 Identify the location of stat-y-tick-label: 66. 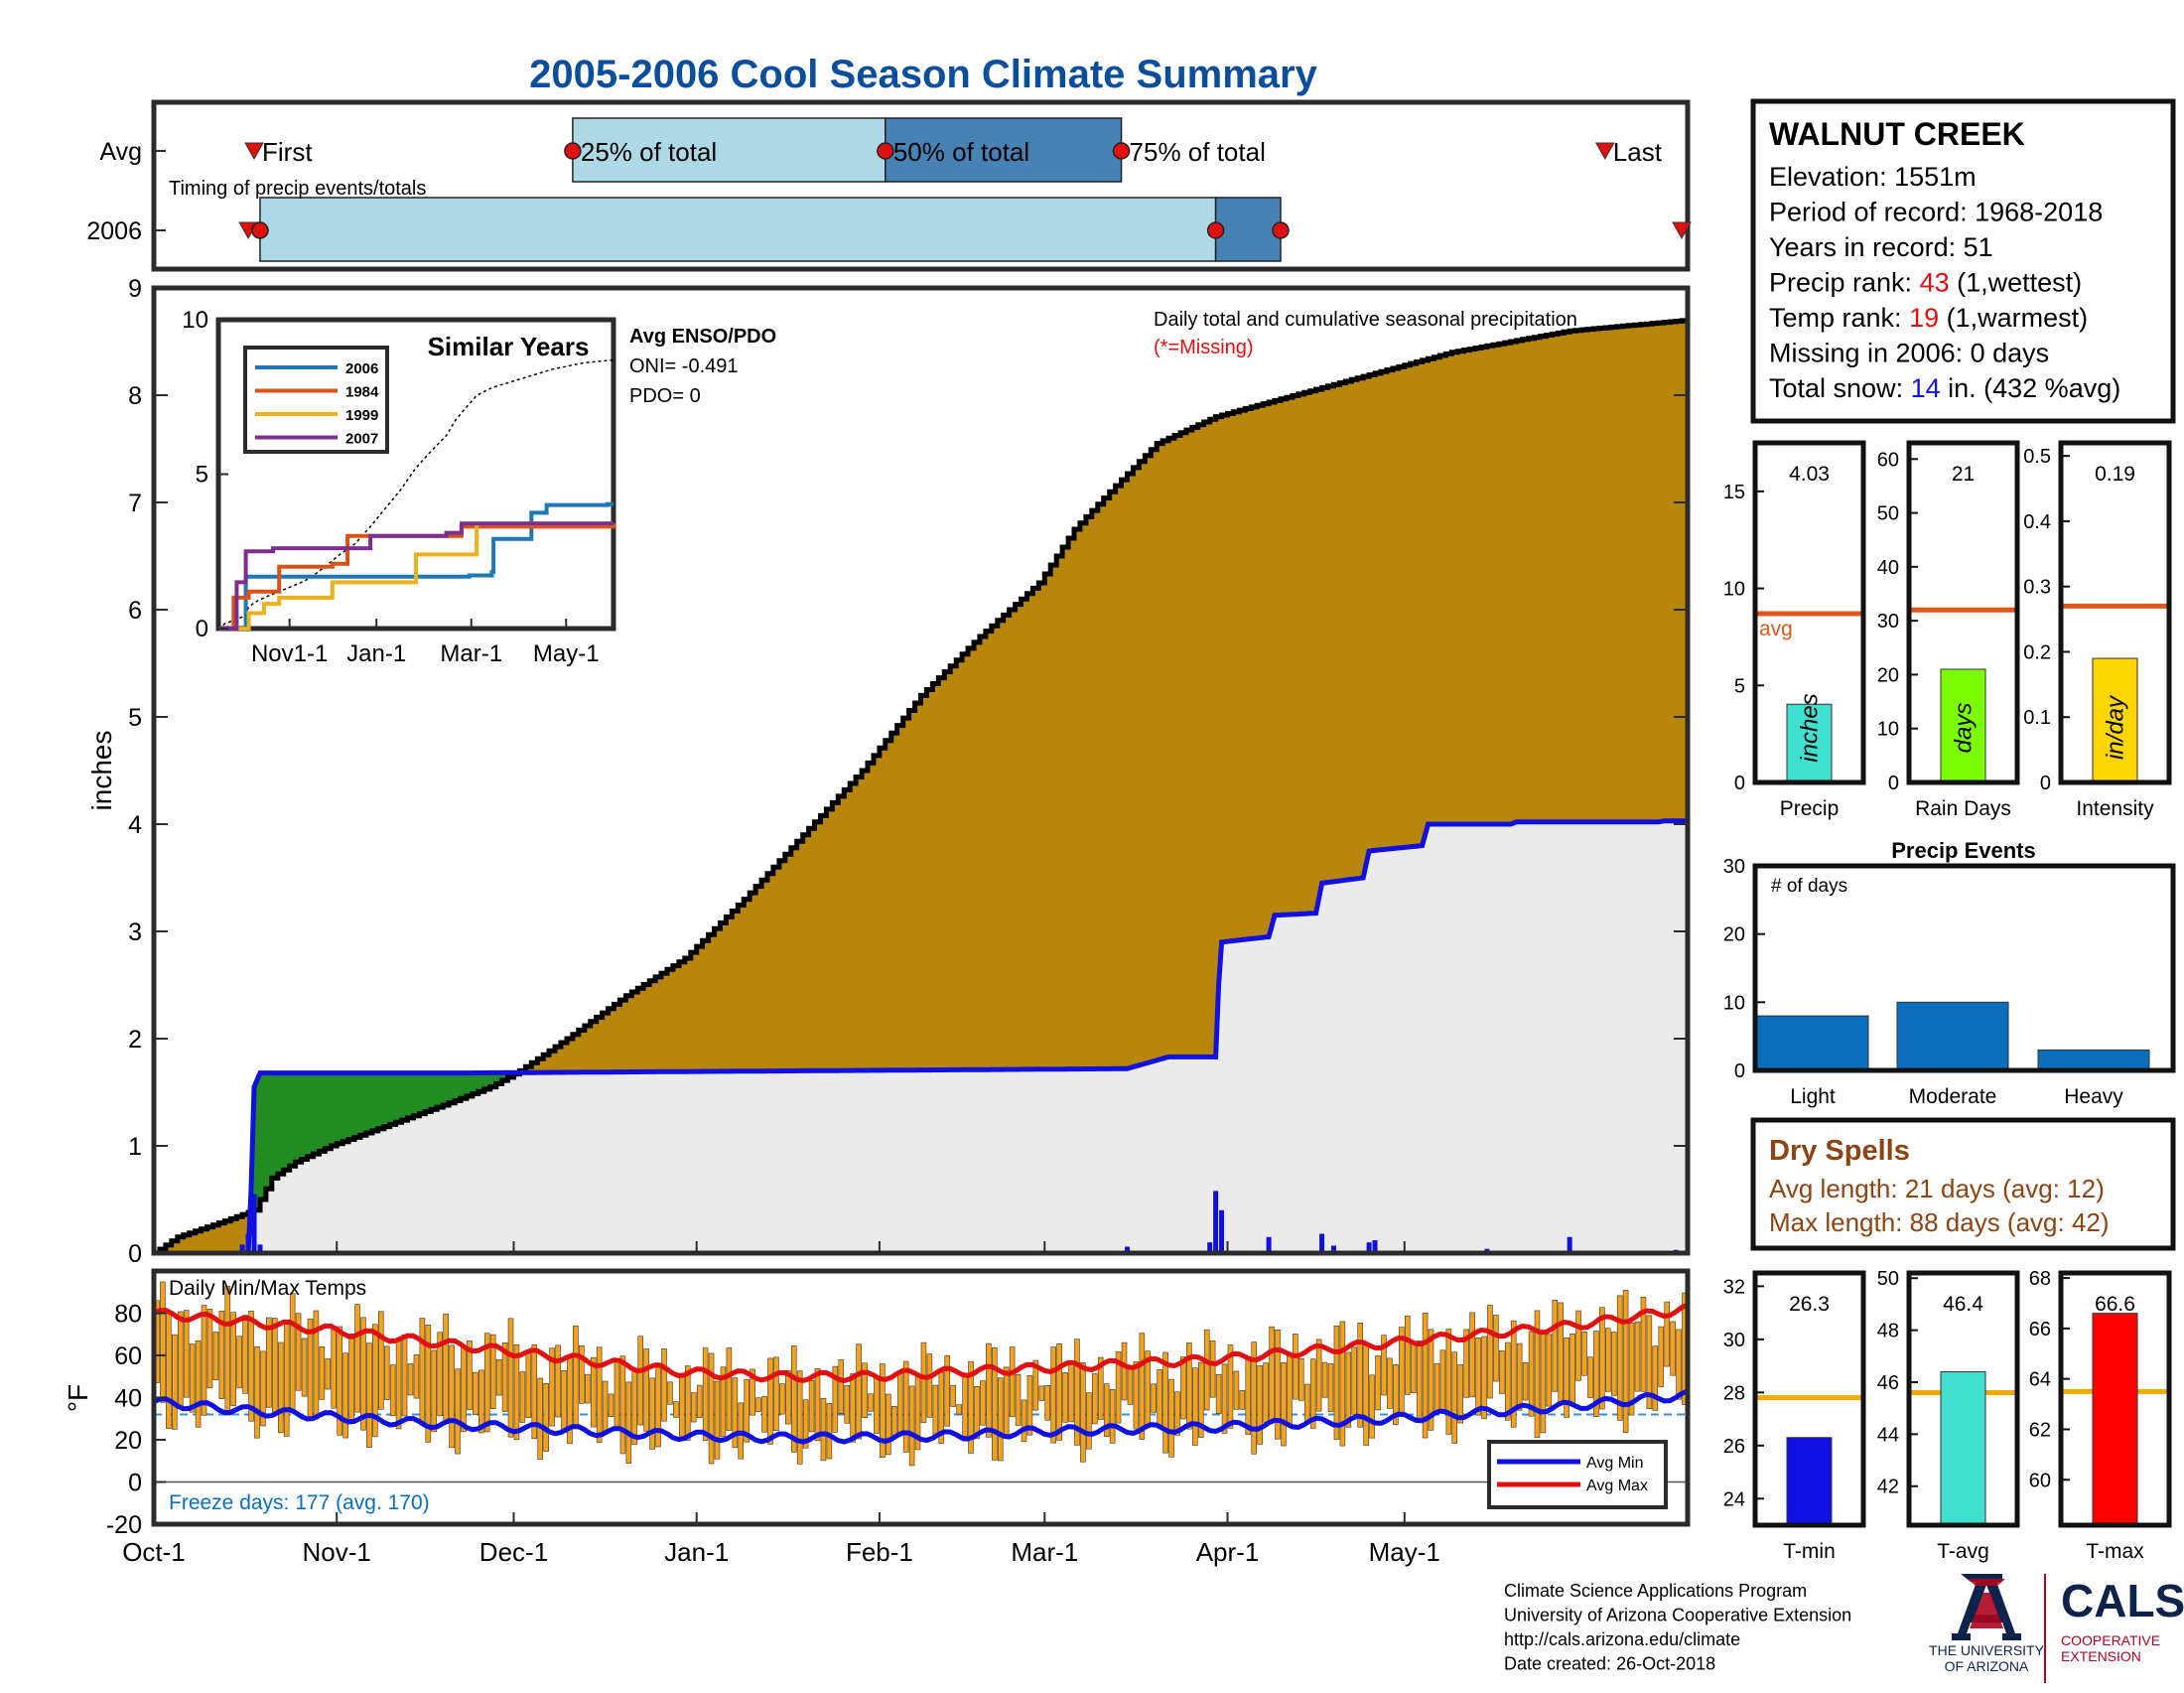
(2040, 1330).